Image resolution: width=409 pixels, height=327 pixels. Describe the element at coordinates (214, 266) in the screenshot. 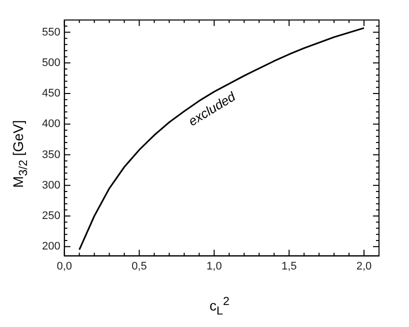

I see `x-tick-label: 1,0` at that location.